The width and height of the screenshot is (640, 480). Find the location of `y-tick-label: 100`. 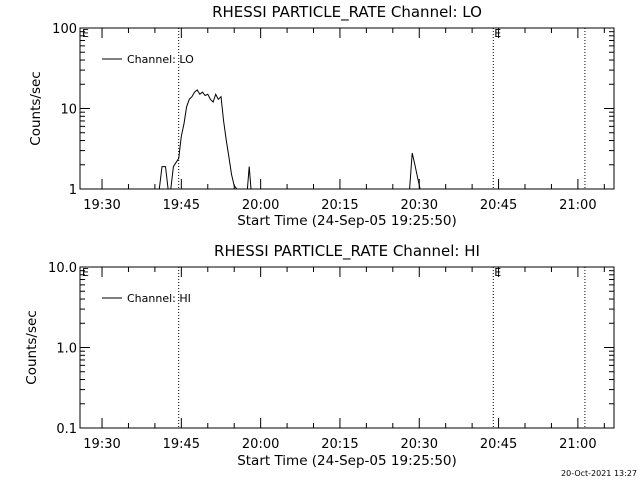

y-tick-label: 100 is located at coordinates (64, 29).